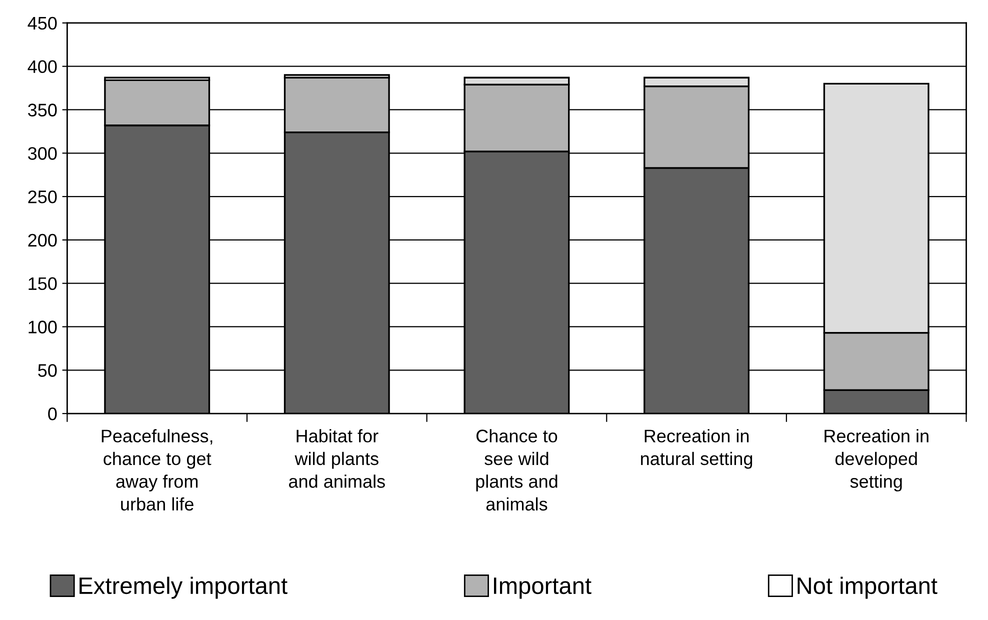 Image resolution: width=988 pixels, height=620 pixels. I want to click on x-tick-label: Recreation in developed setting, so click(876, 460).